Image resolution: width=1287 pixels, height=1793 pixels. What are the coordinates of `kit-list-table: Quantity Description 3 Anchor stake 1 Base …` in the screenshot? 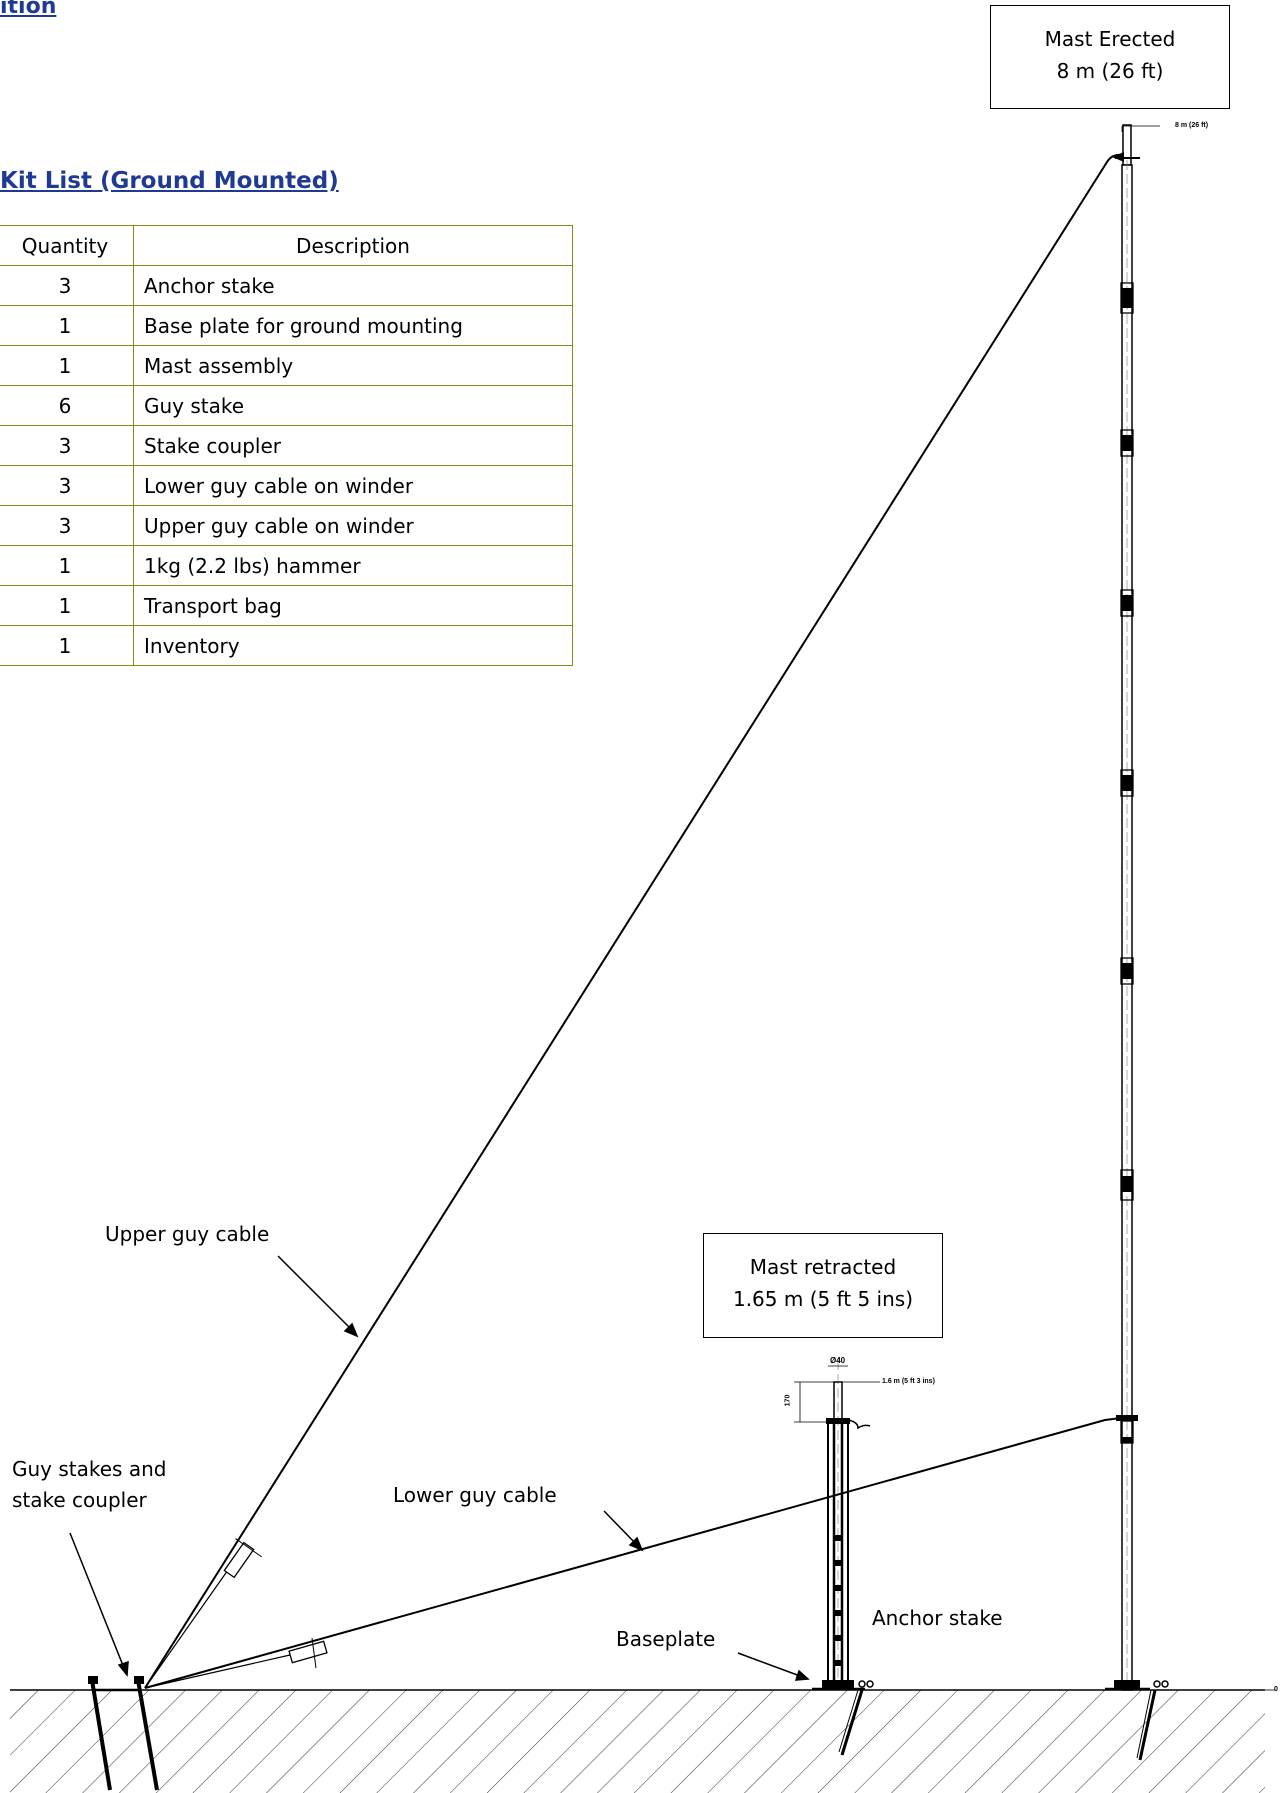 It's located at (286, 445).